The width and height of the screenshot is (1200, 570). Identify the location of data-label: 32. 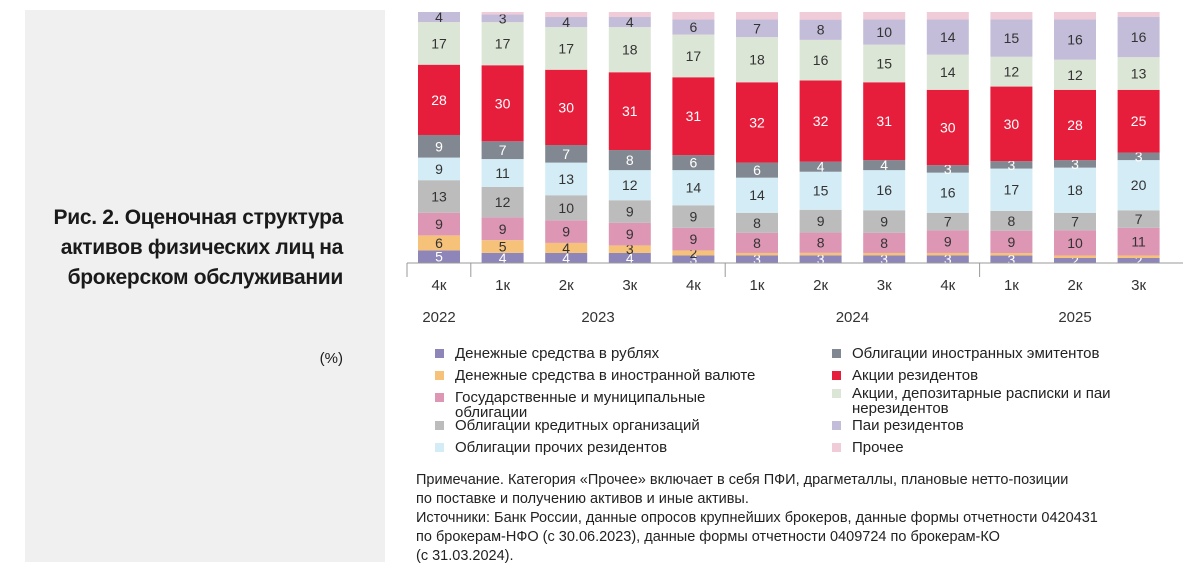
(821, 121).